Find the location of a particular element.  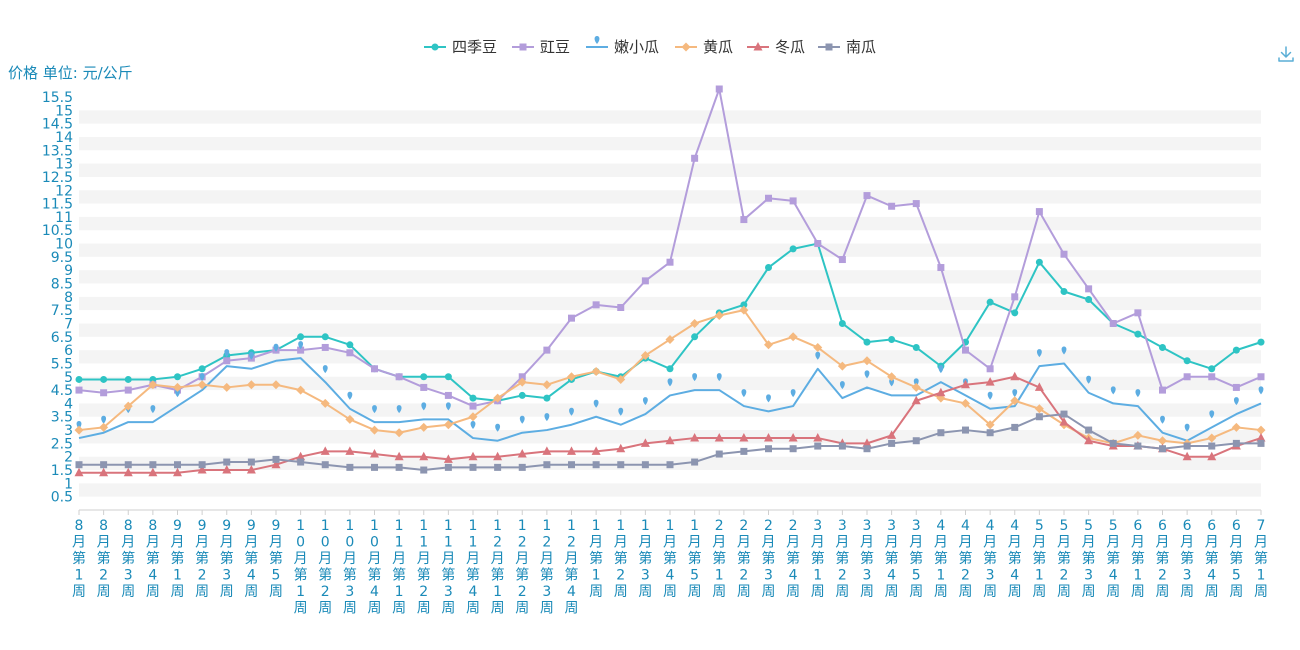

x-tick-label: 1 2 月第 1 周 is located at coordinates (498, 567).